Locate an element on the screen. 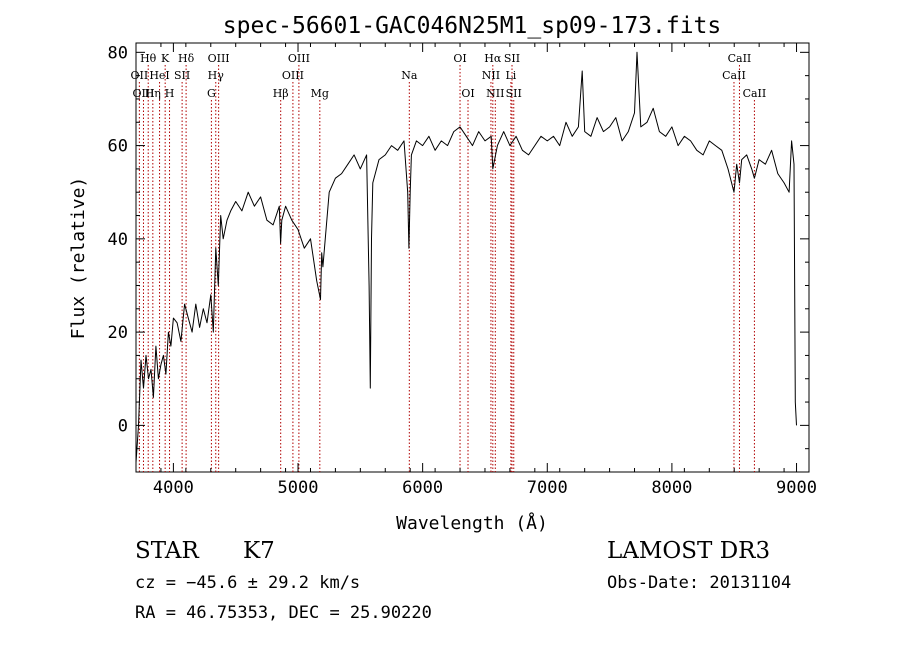 The width and height of the screenshot is (900, 649). emission-line-label-15: Mg is located at coordinates (320, 93).